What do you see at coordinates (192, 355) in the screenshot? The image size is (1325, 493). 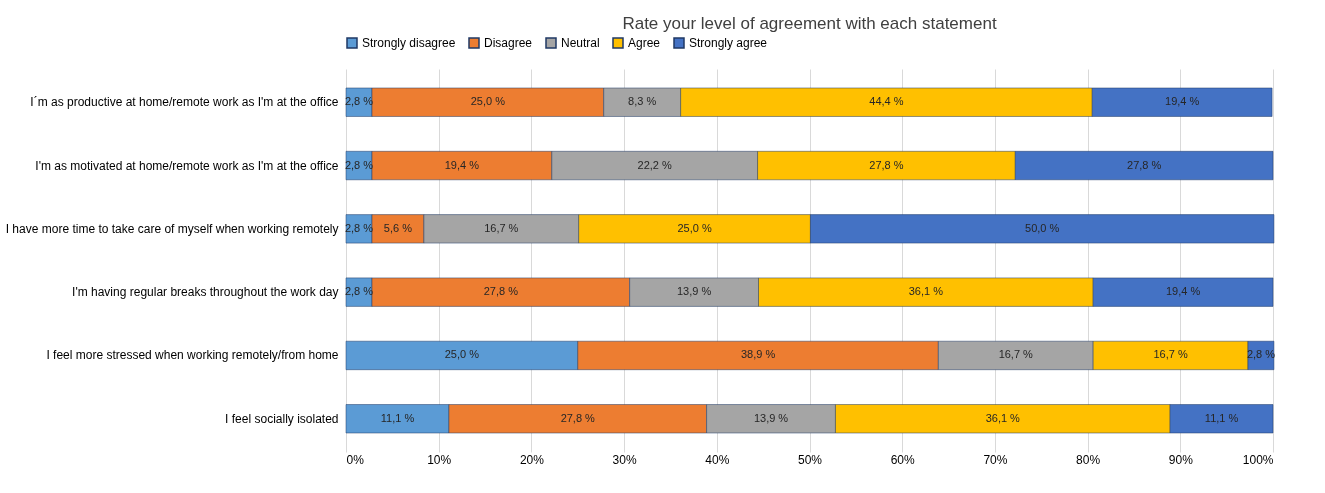 I see `y-tick-label: I feel more stressed when working remotely/from home` at bounding box center [192, 355].